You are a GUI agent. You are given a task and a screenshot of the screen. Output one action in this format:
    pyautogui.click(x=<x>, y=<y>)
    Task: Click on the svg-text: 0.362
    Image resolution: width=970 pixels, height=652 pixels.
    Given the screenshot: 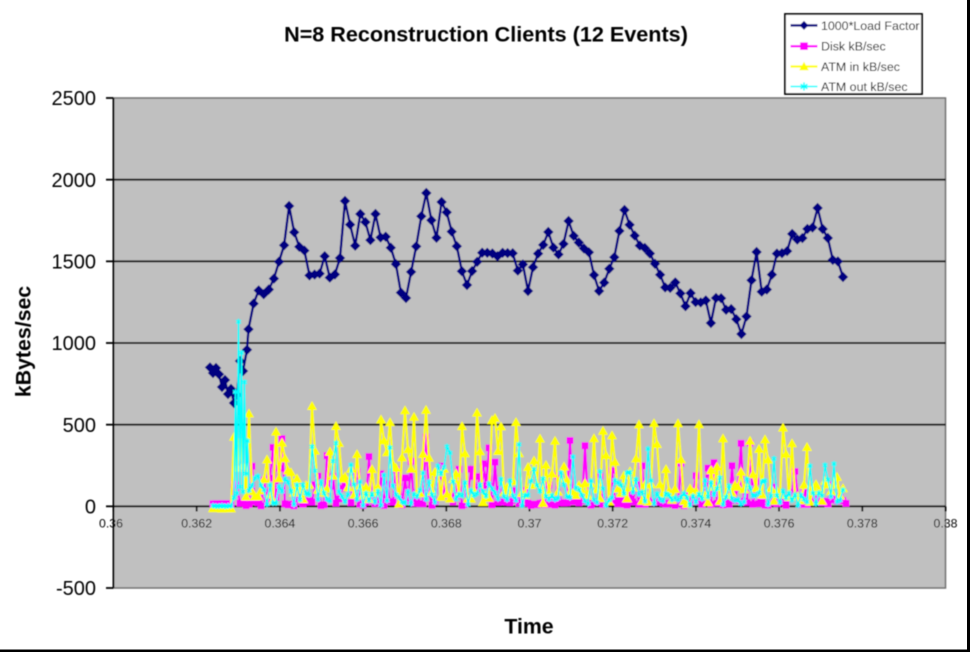 What is the action you would take?
    pyautogui.click(x=196, y=524)
    